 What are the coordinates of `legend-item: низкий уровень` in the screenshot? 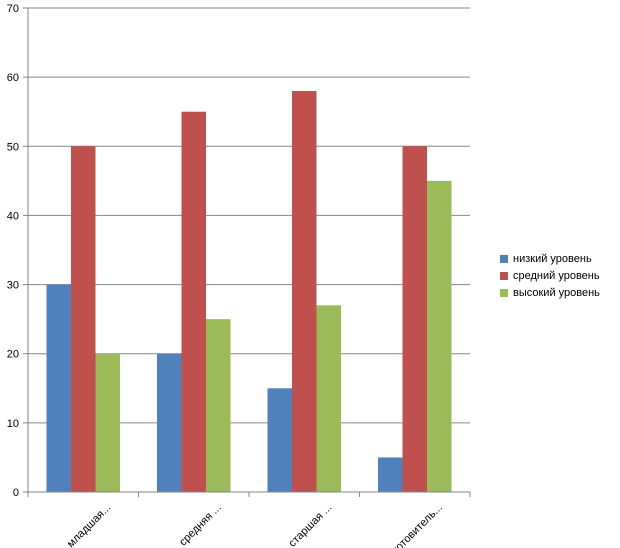 It's located at (550, 258).